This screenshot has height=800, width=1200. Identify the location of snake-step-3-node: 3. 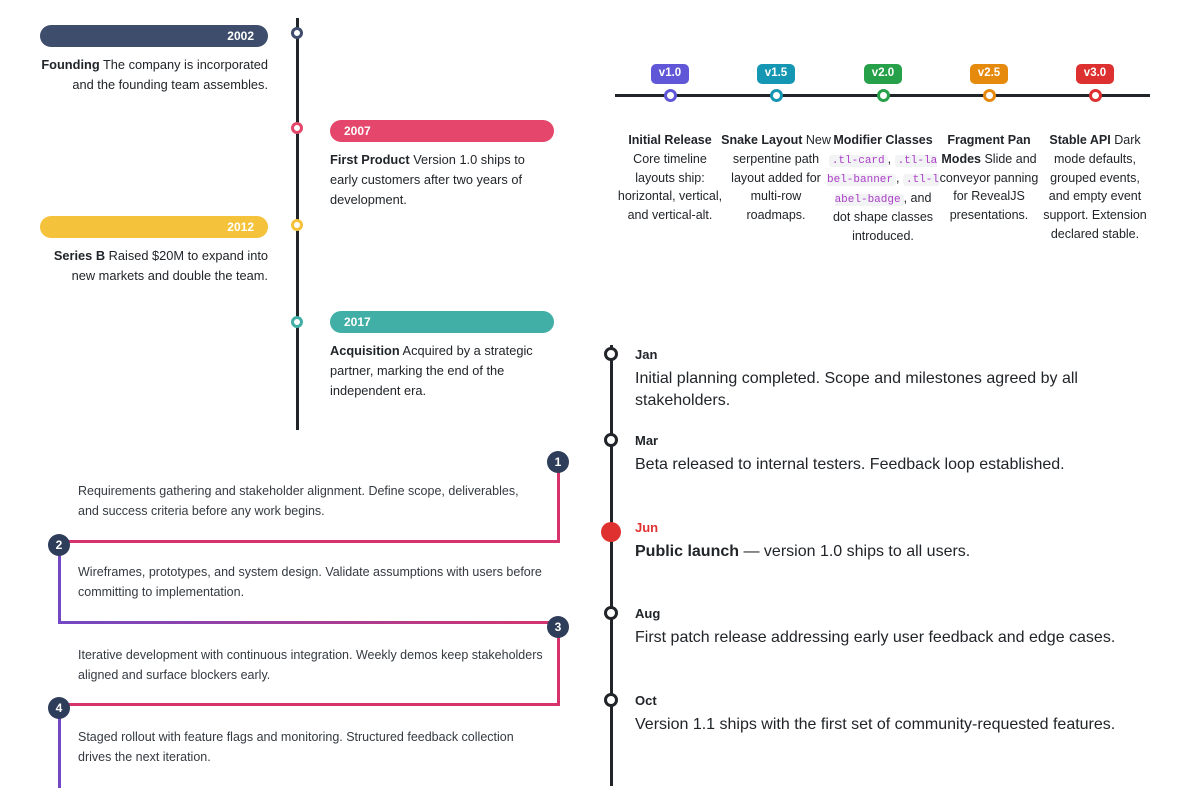
(558, 627).